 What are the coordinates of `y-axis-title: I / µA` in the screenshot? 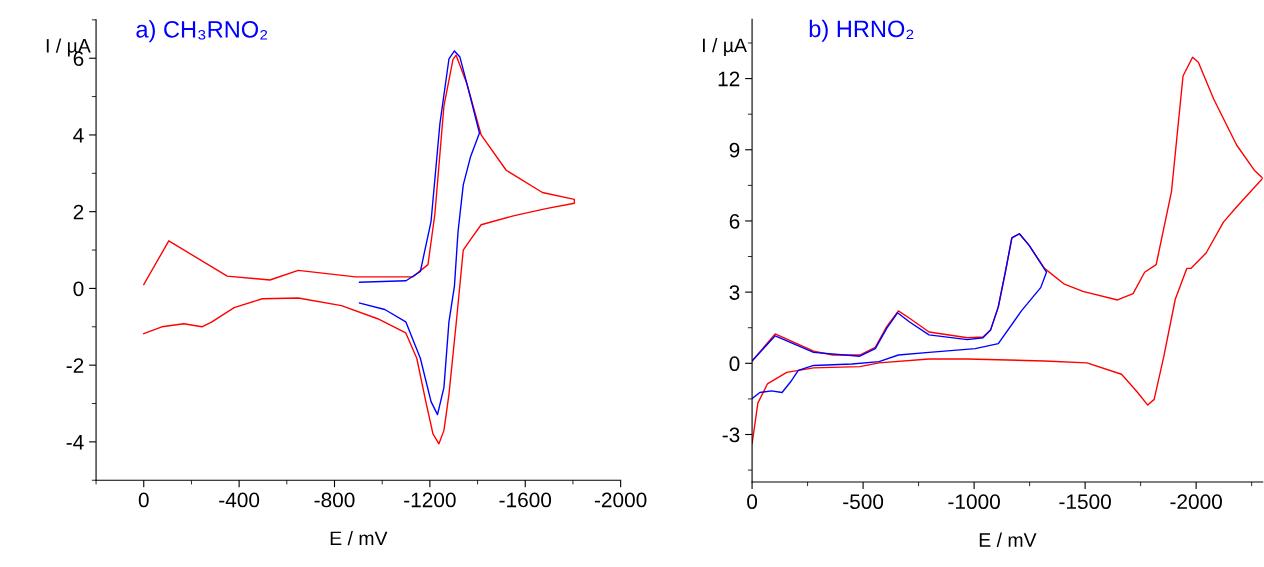 It's located at (724, 47).